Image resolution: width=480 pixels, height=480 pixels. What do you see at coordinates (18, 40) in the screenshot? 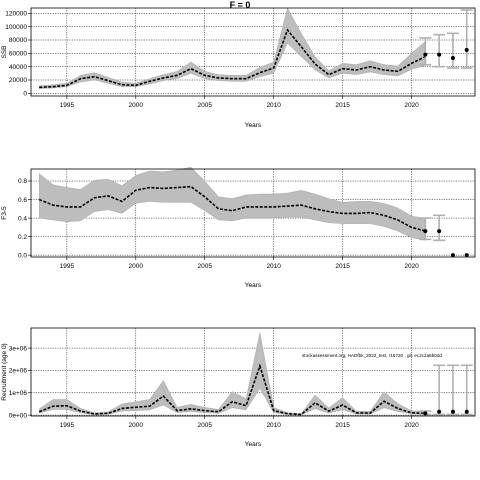
I see `y-tick-label: 80000` at bounding box center [18, 40].